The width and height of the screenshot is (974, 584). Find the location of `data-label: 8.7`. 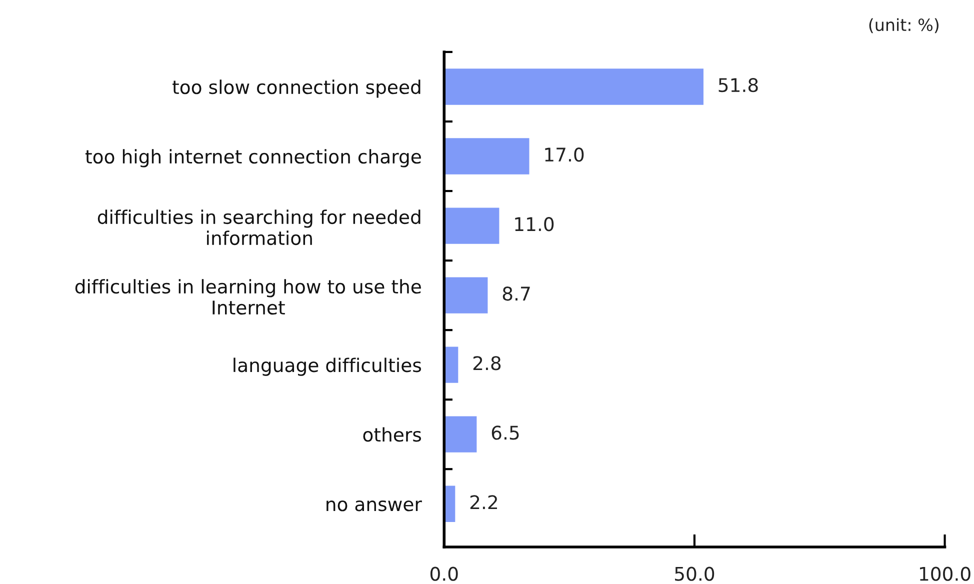

data-label: 8.7 is located at coordinates (516, 293).